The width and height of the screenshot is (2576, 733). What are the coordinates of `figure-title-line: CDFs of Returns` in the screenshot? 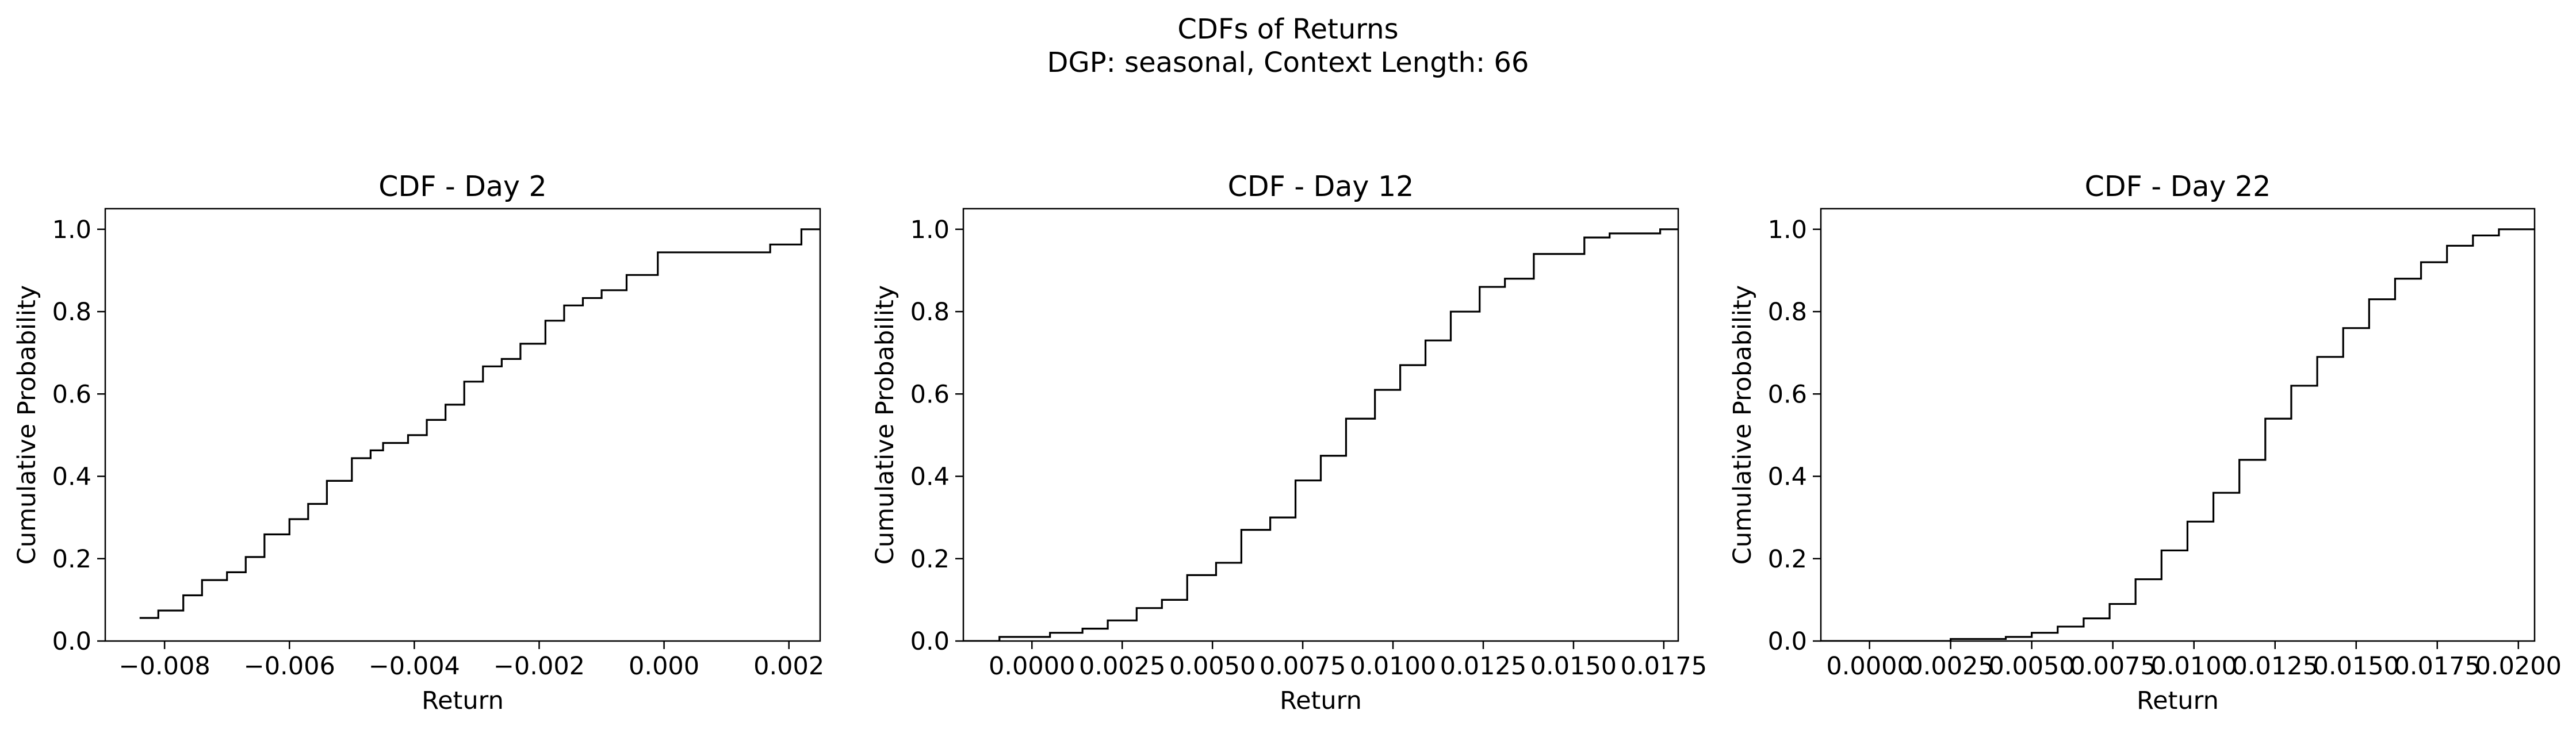 It's located at (1288, 29).